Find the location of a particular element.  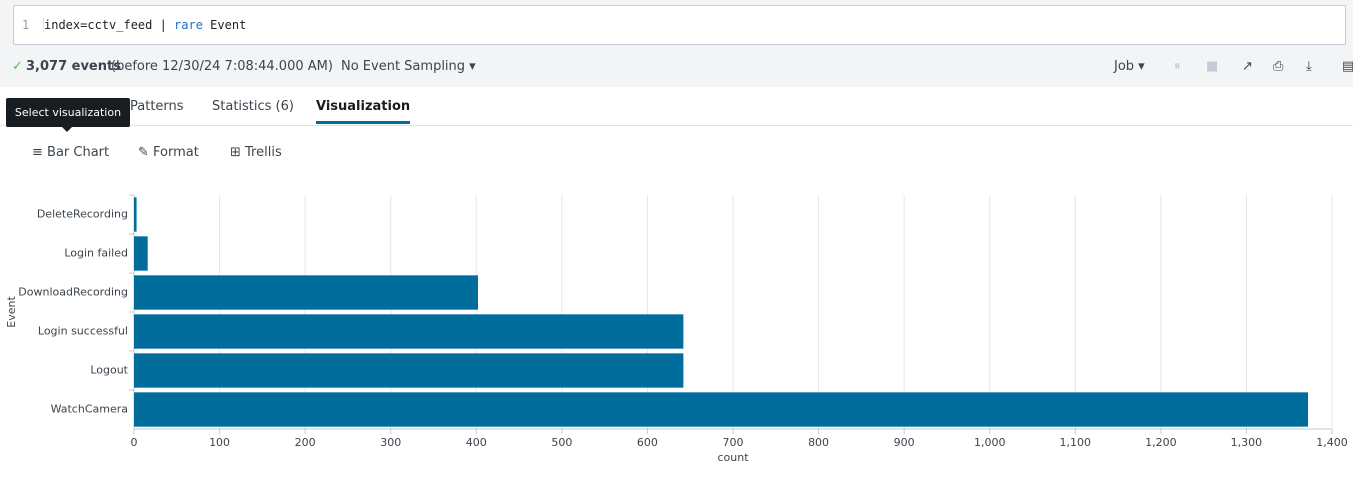

x-tick-label: 300 is located at coordinates (390, 442).